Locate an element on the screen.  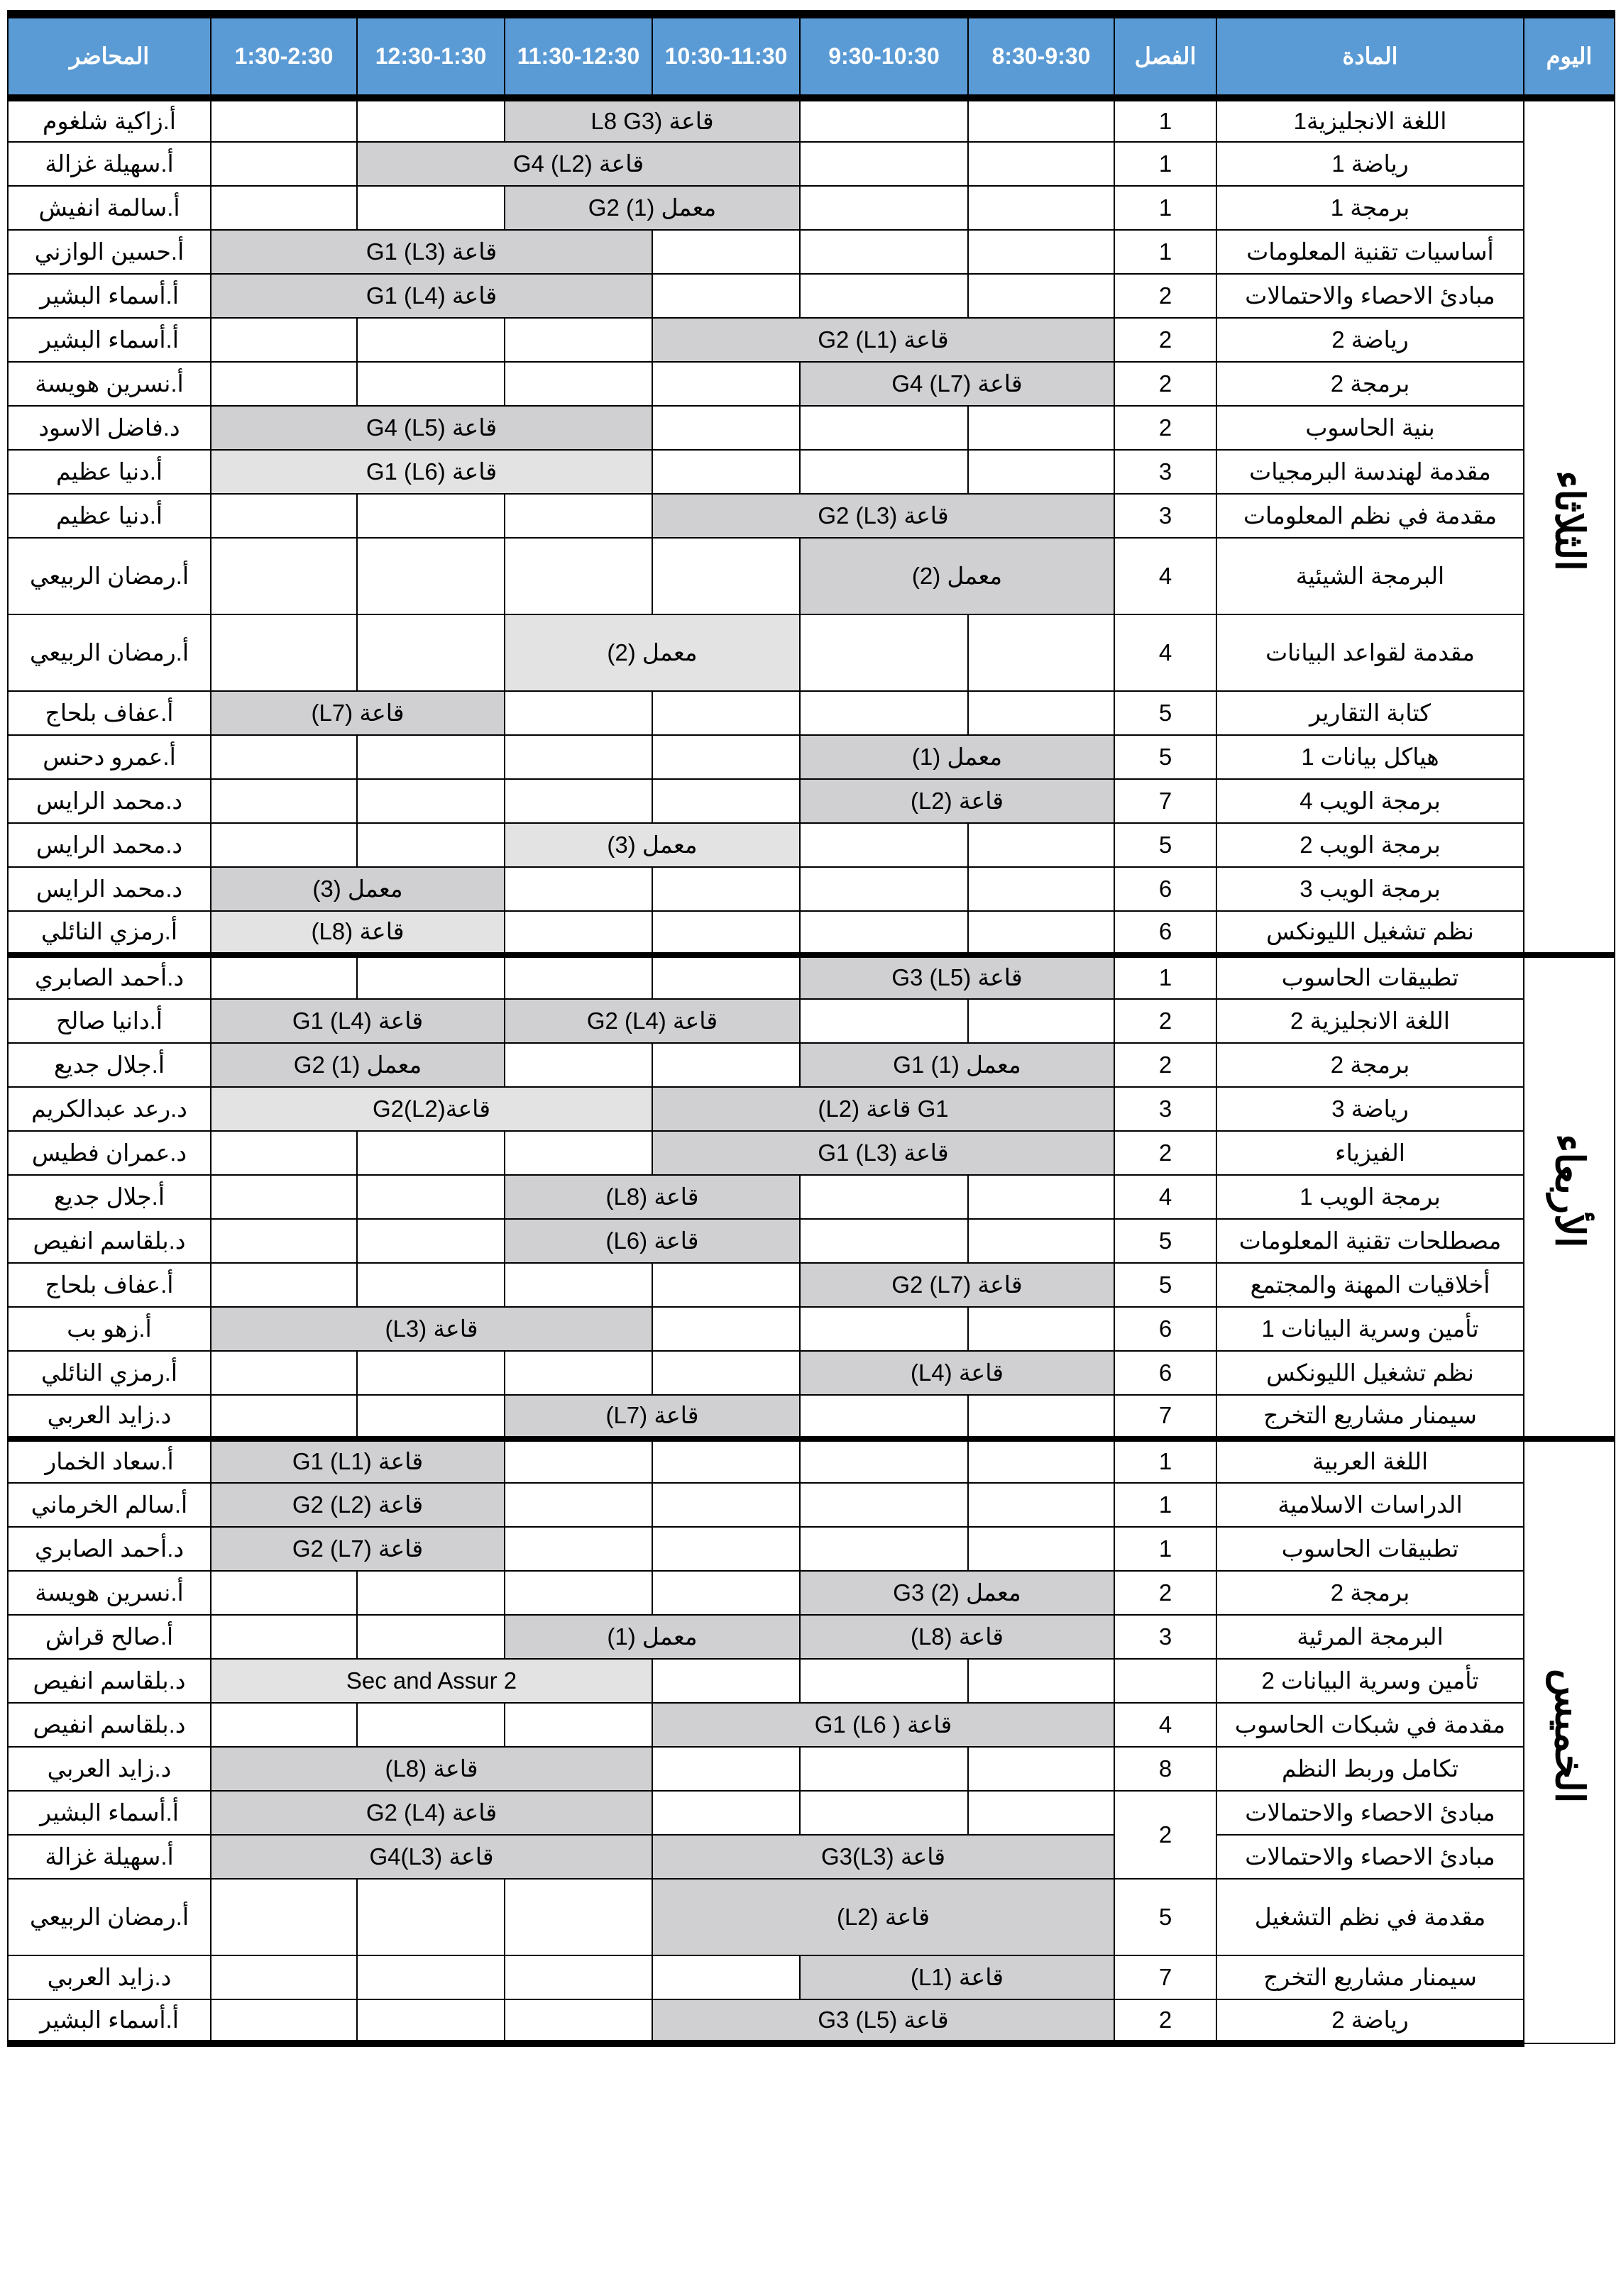
session-cell: قاعة (L1) G1 is located at coordinates (357, 1460).